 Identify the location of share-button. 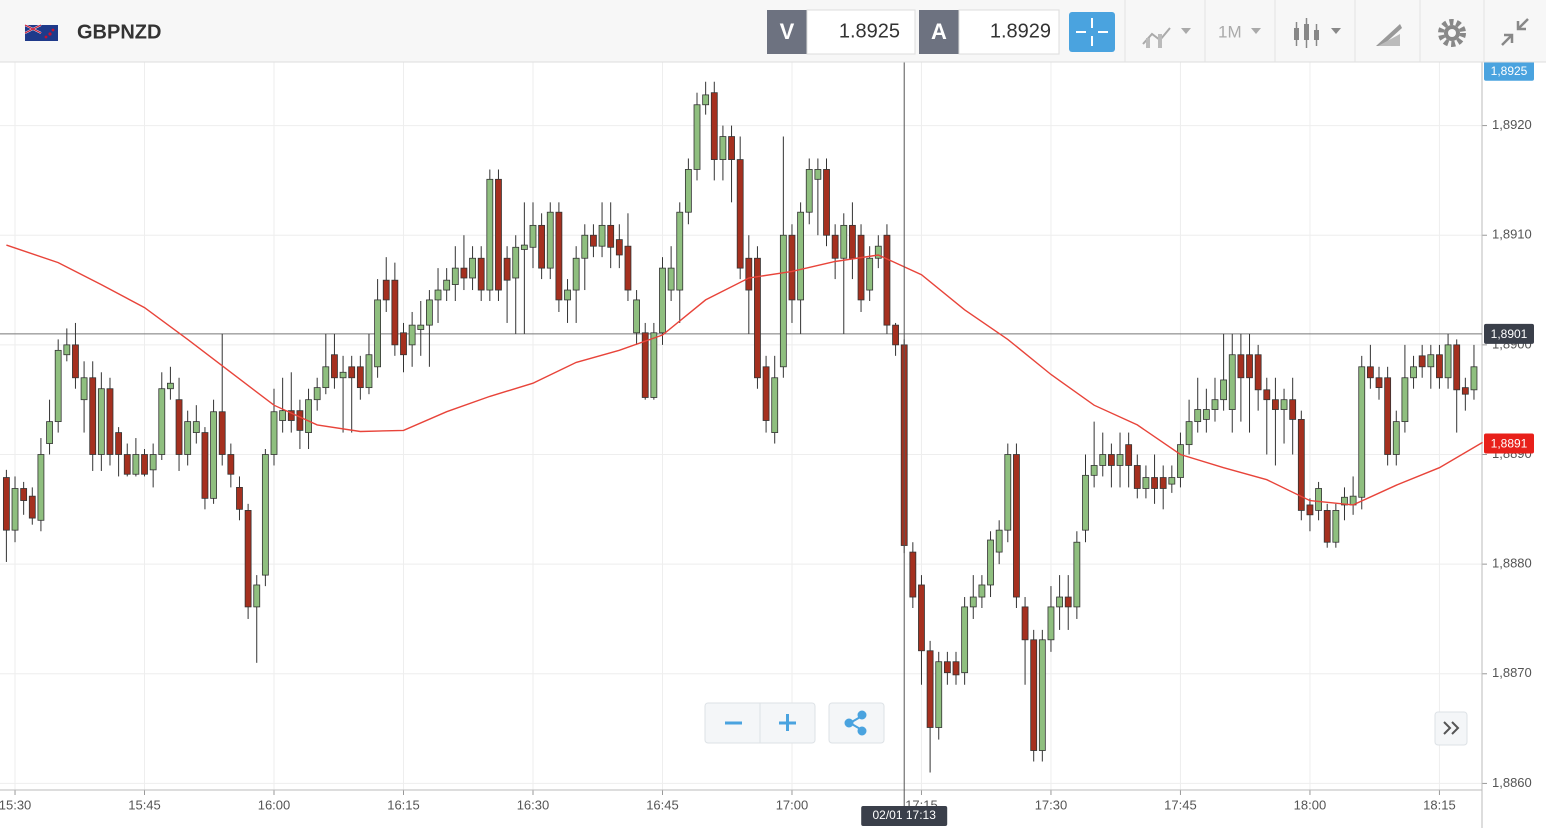
(856, 723).